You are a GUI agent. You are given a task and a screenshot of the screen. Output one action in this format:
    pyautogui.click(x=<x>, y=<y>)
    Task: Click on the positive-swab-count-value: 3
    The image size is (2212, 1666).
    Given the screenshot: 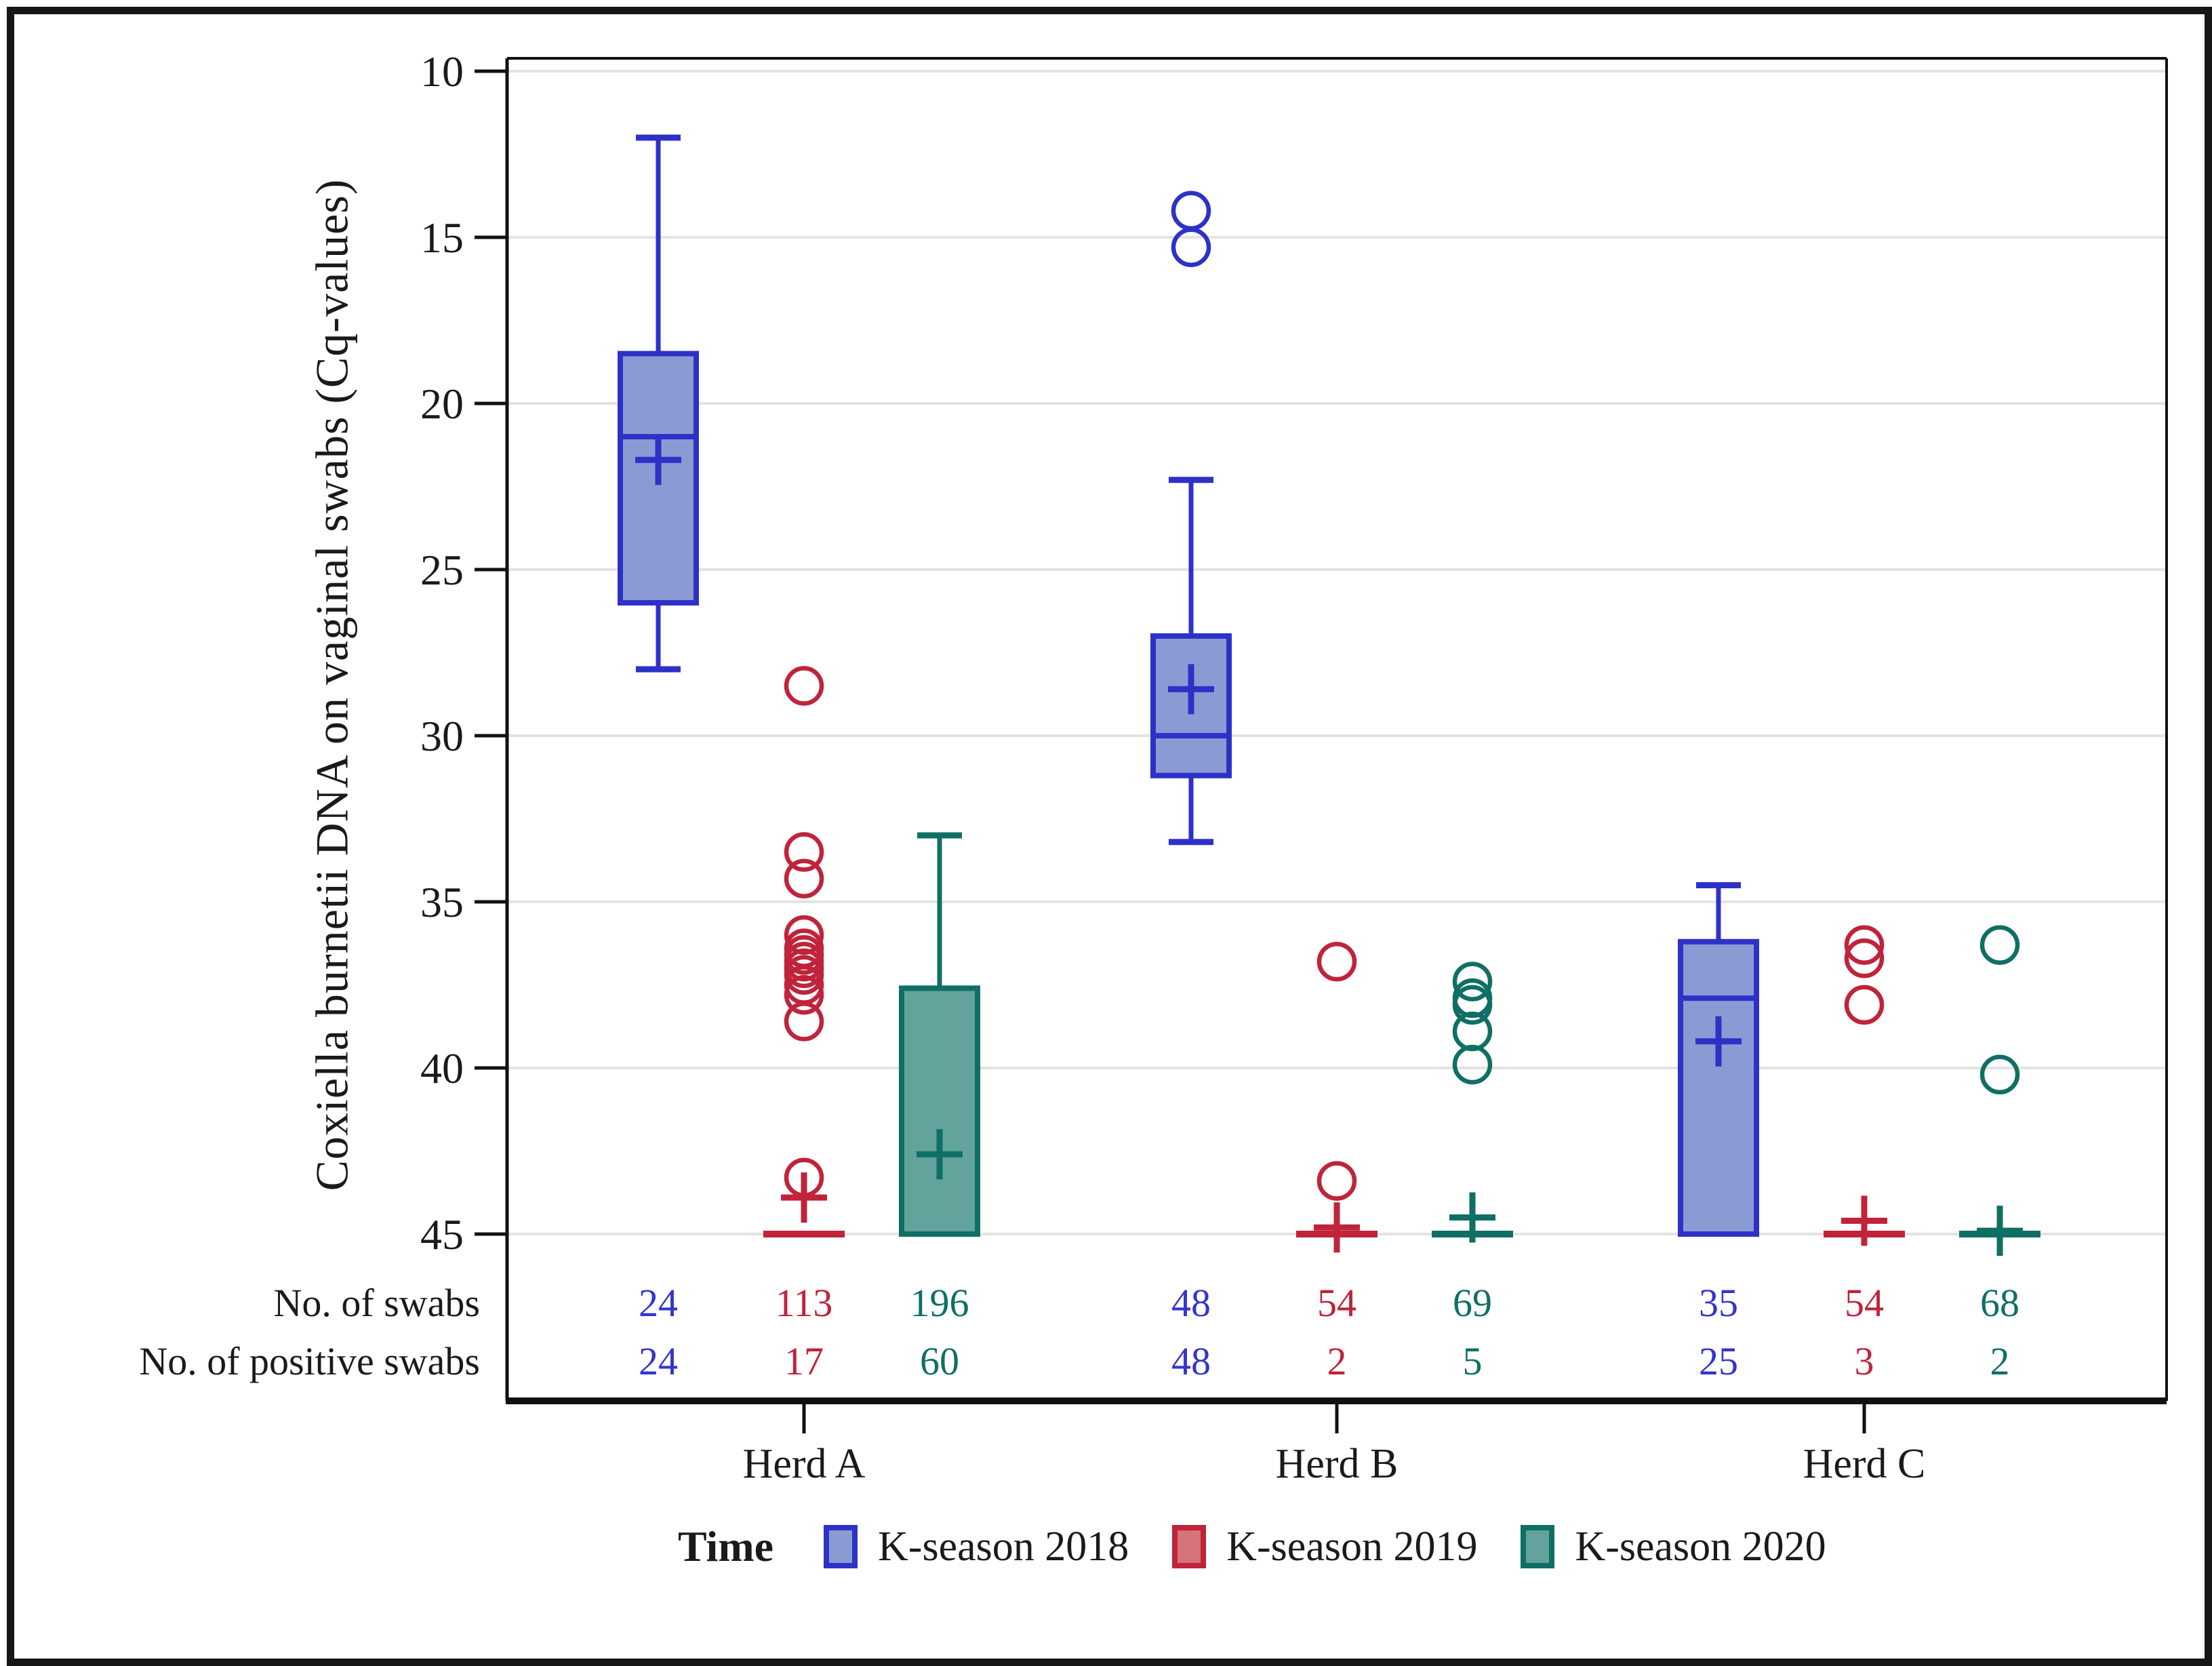 What is the action you would take?
    pyautogui.click(x=1864, y=1361)
    